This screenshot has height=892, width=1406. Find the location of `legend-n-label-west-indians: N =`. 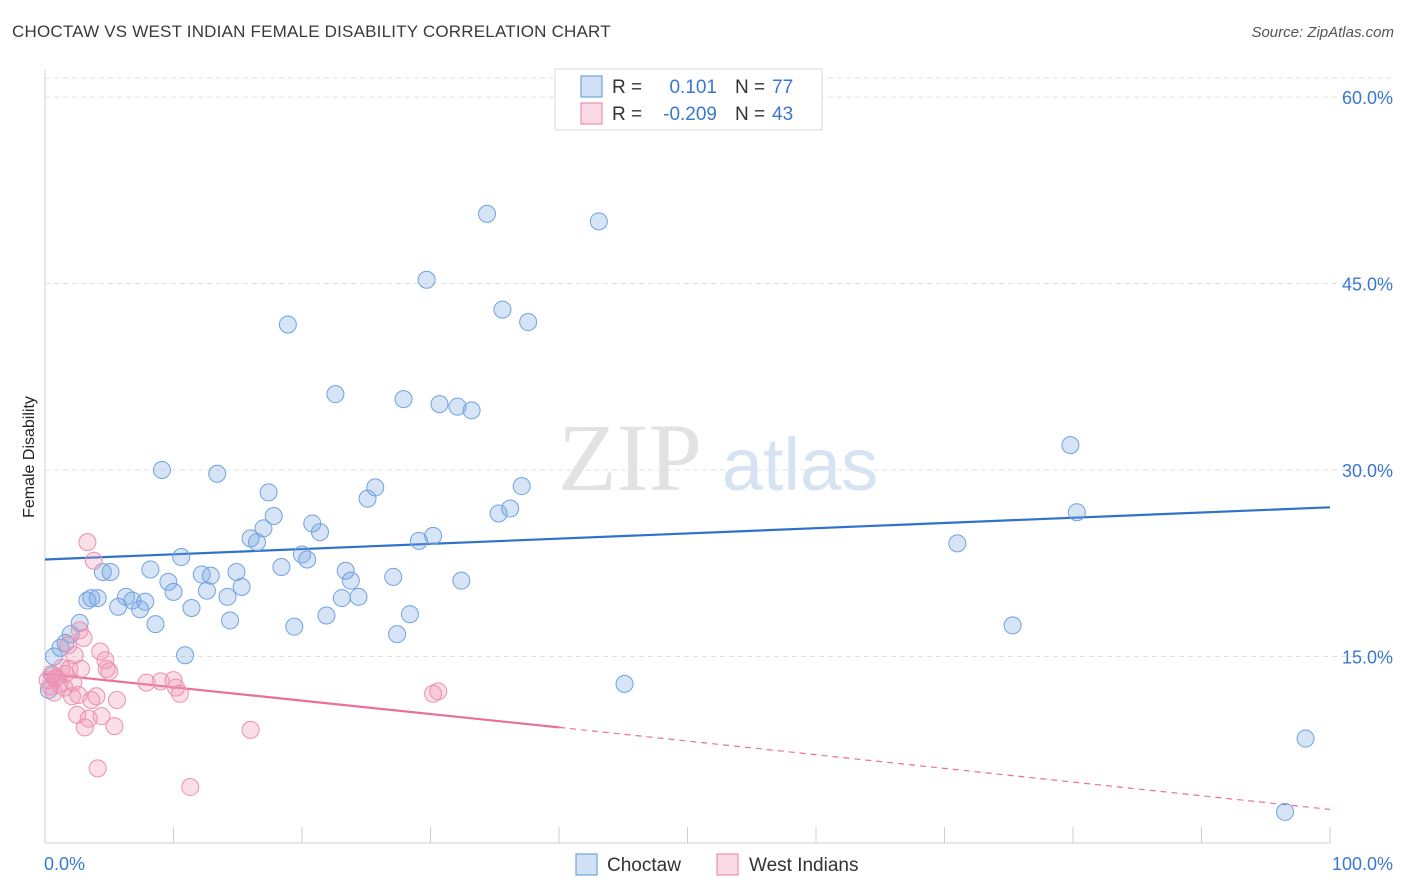

legend-n-label-west-indians: N = is located at coordinates (750, 114).